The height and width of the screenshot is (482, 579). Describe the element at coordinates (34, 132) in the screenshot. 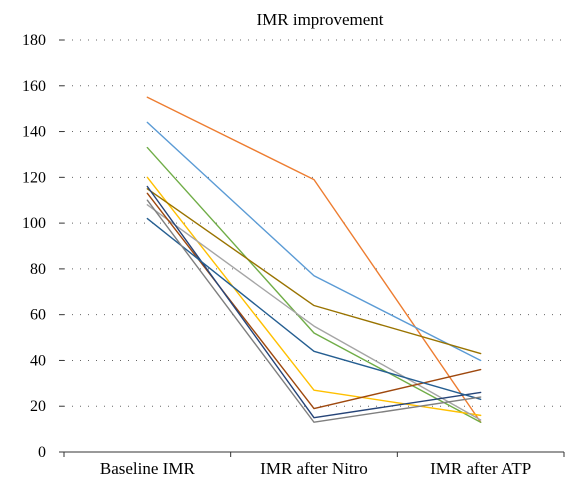

I see `y-tick-label: 140` at that location.